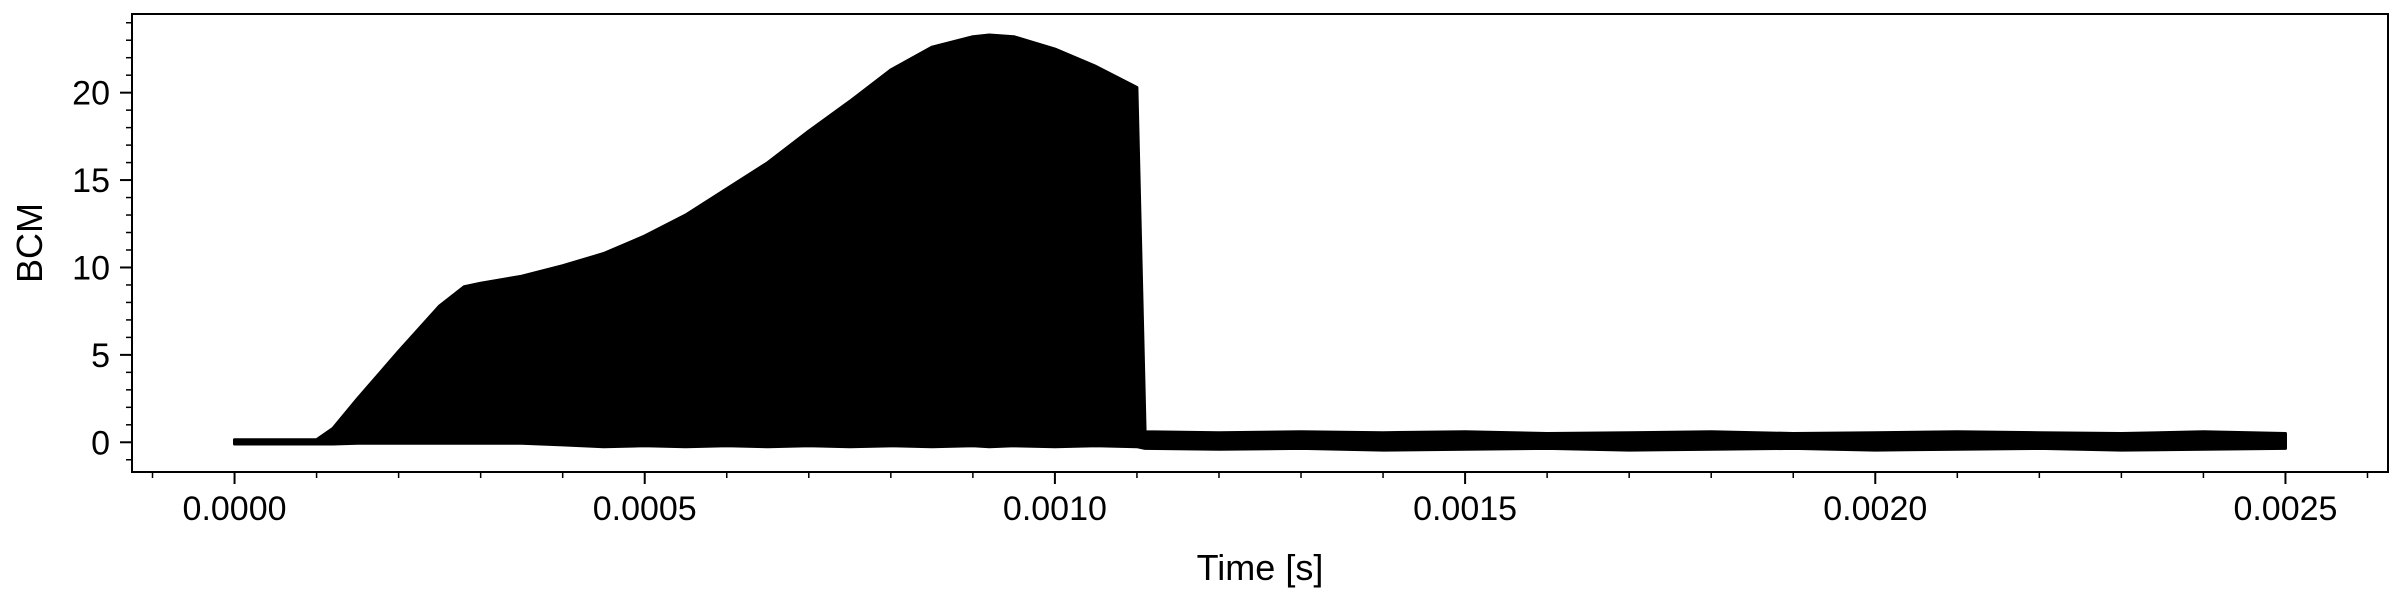 Image resolution: width=2400 pixels, height=600 pixels. Describe the element at coordinates (100, 356) in the screenshot. I see `y-tick-label: 5` at that location.